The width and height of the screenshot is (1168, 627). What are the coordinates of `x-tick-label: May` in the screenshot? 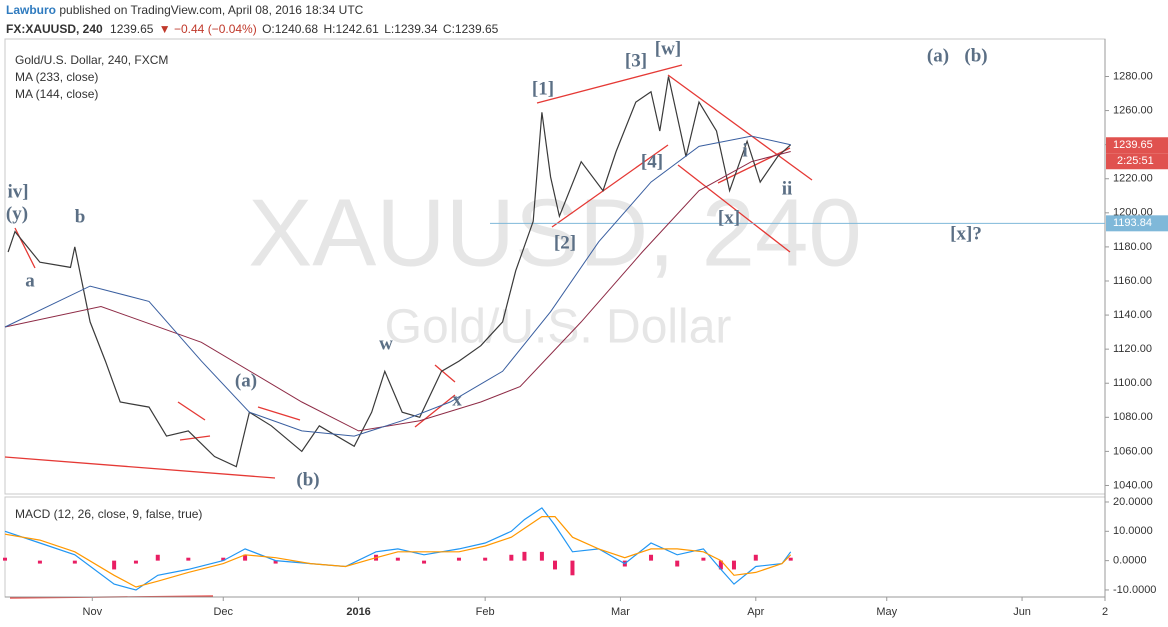 It's located at (886, 612).